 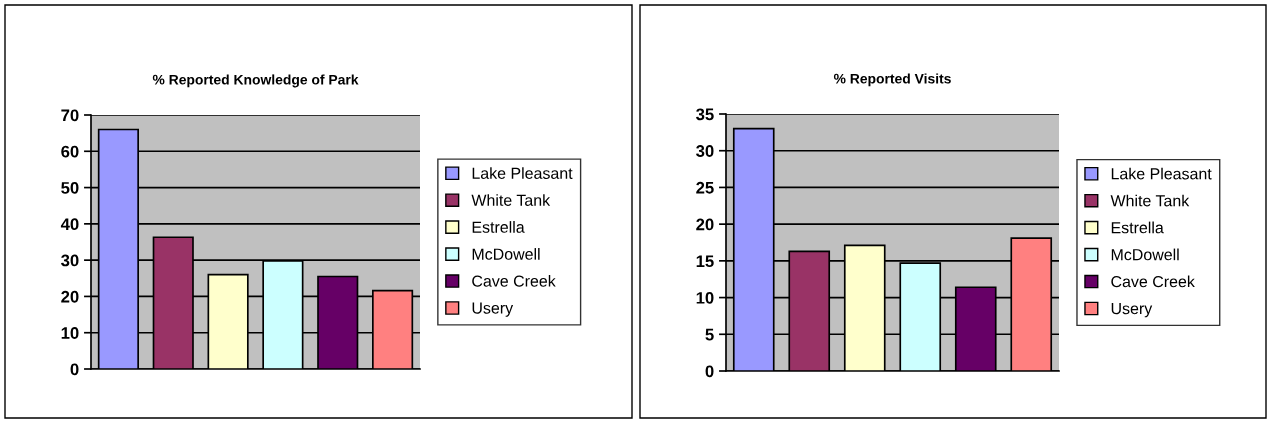 What do you see at coordinates (705, 261) in the screenshot?
I see `y-tick-label: 15` at bounding box center [705, 261].